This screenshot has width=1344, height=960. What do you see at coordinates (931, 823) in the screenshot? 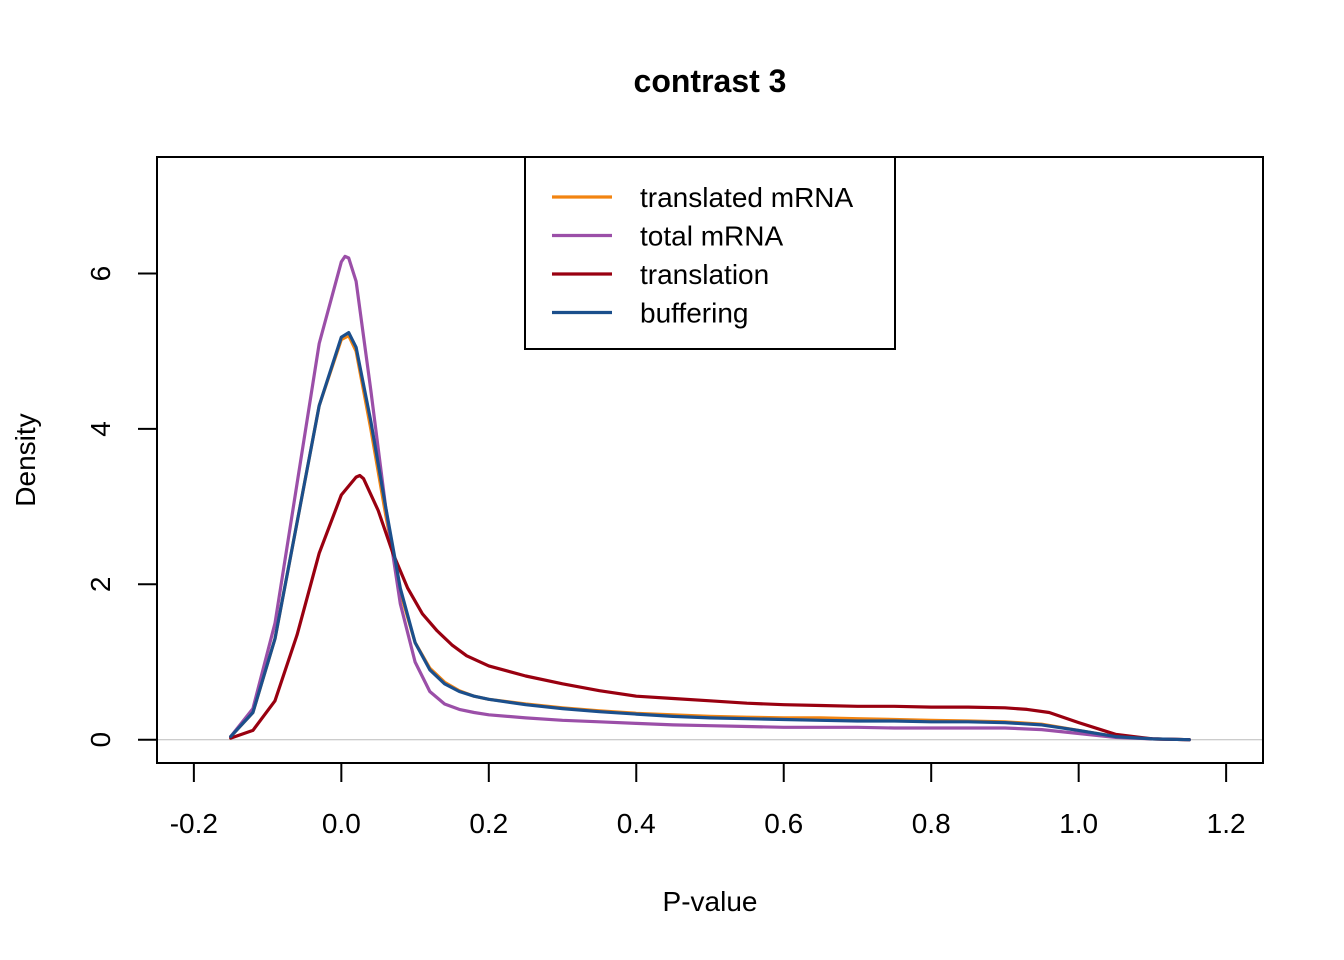
I see `x-tick-label: 0.8` at bounding box center [931, 823].